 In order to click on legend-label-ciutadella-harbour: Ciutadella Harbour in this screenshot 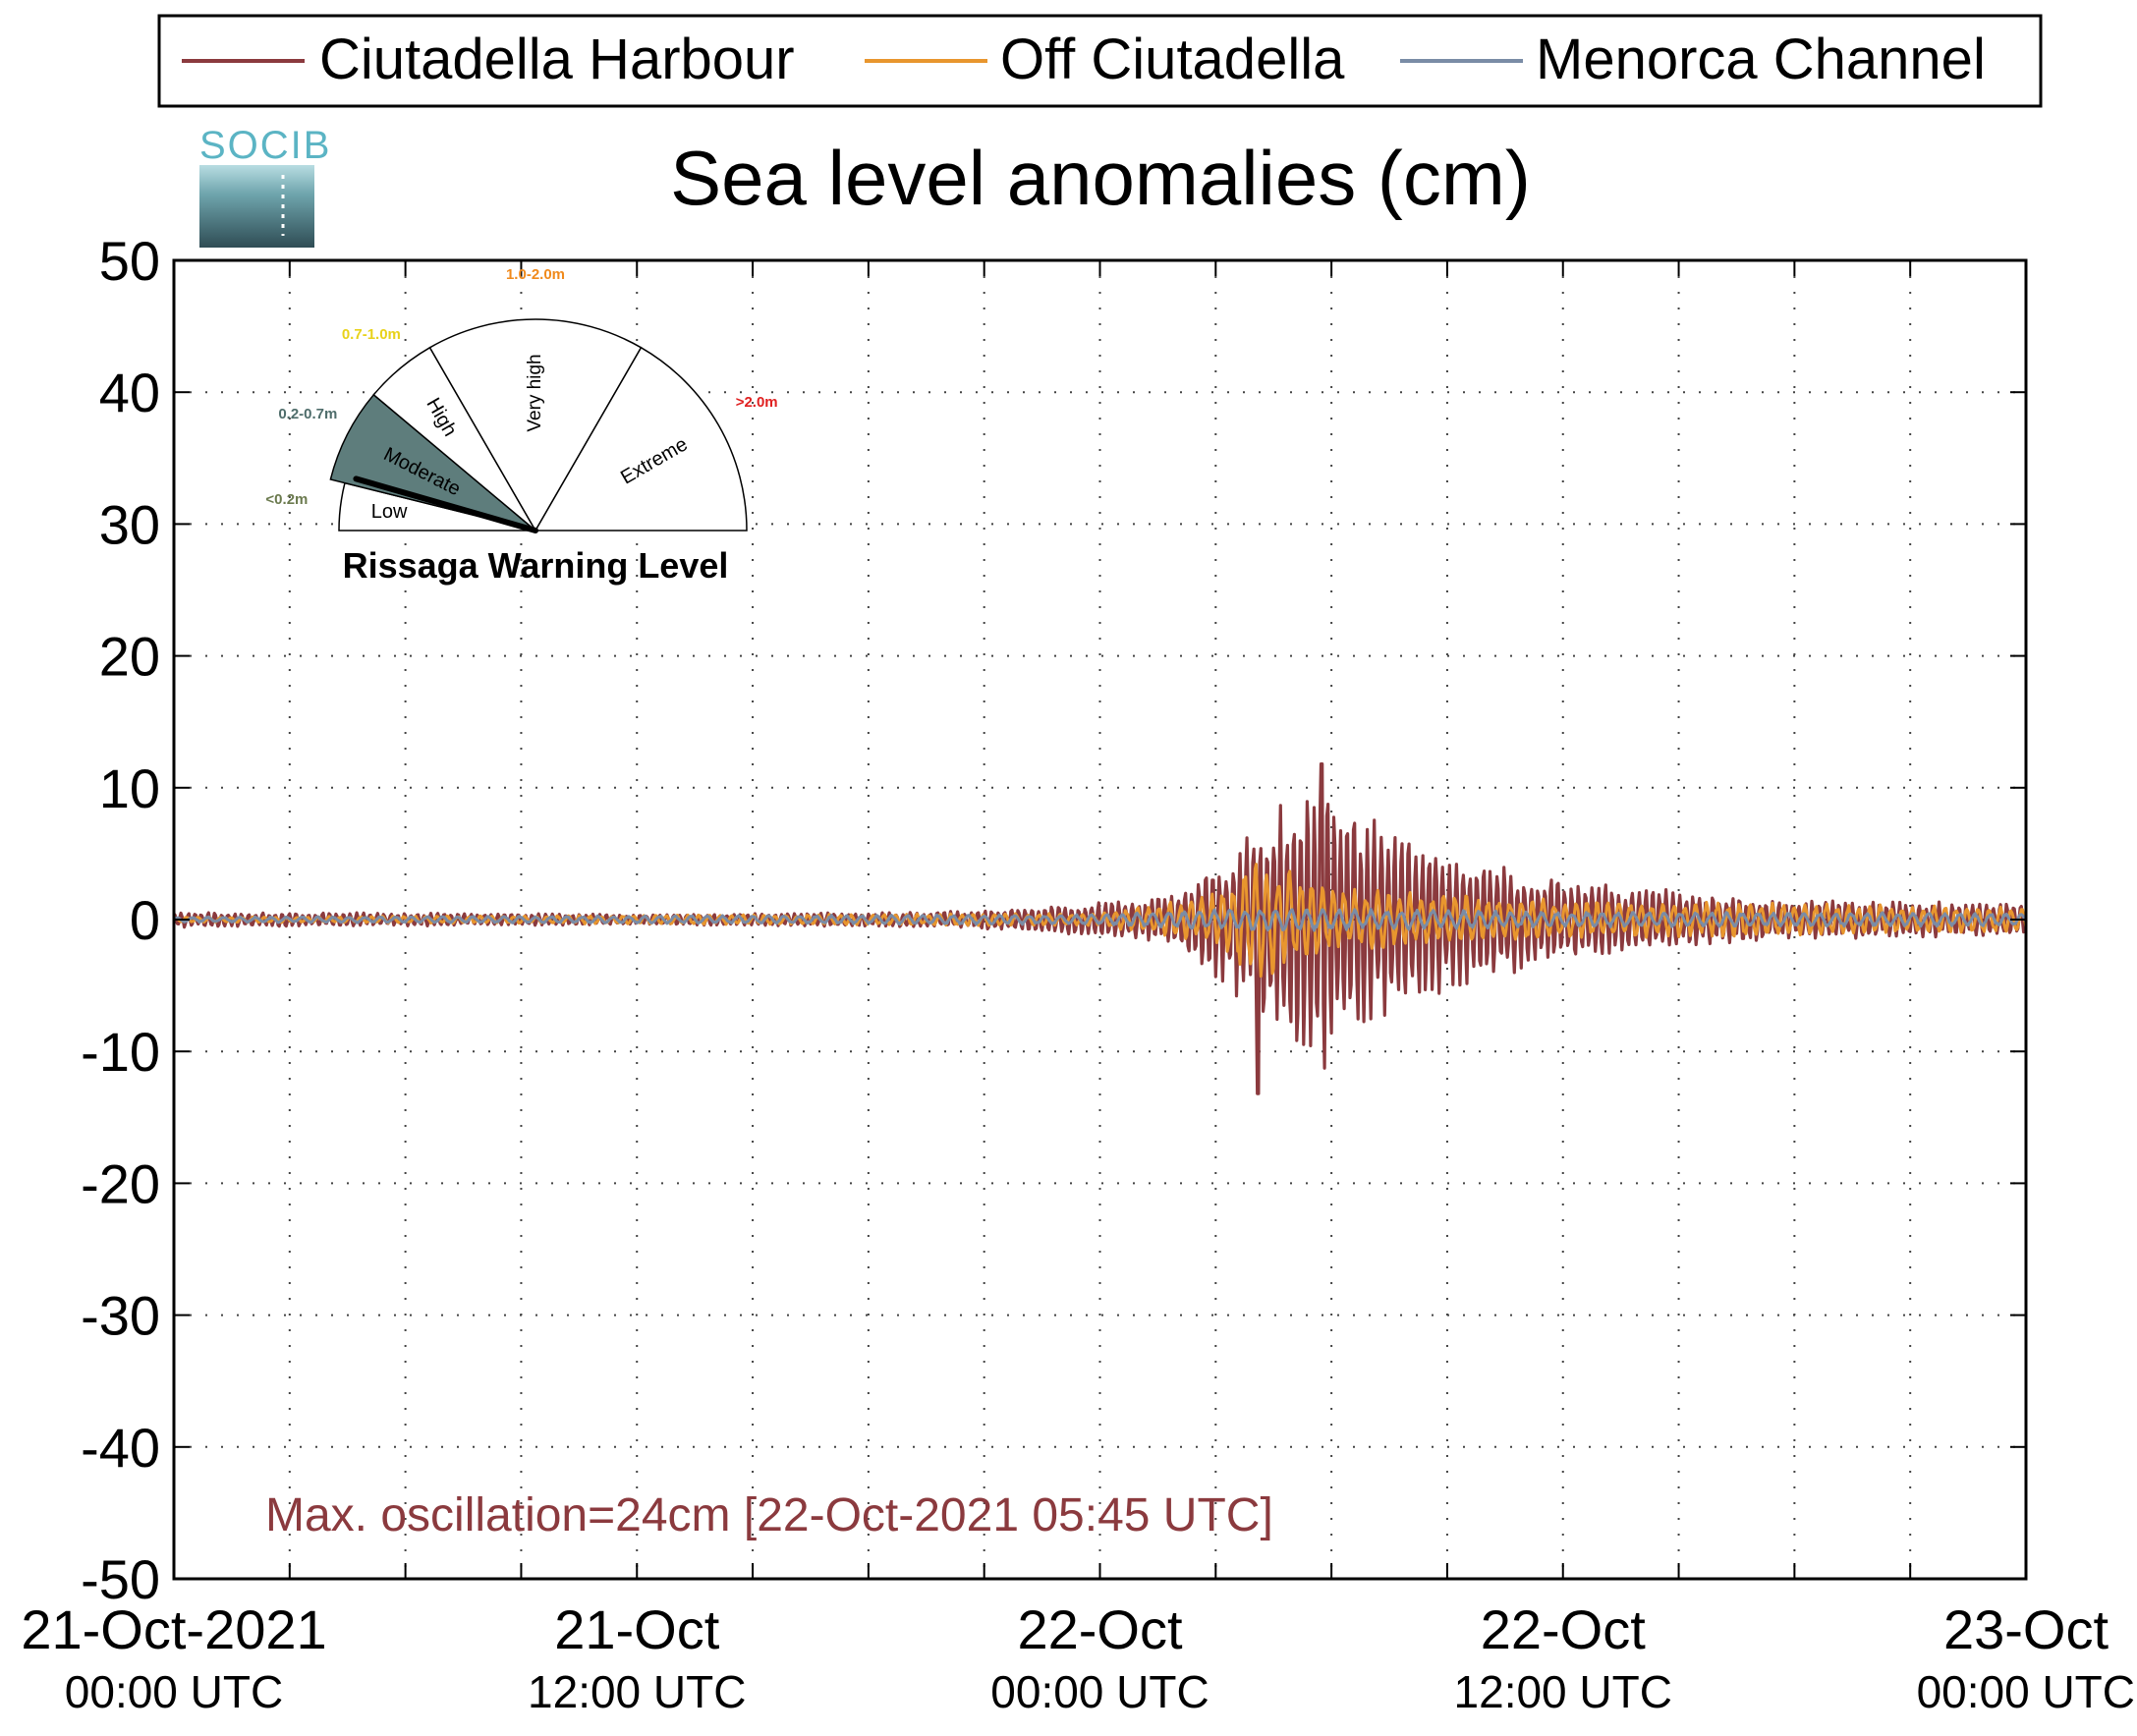, I will do `click(557, 59)`.